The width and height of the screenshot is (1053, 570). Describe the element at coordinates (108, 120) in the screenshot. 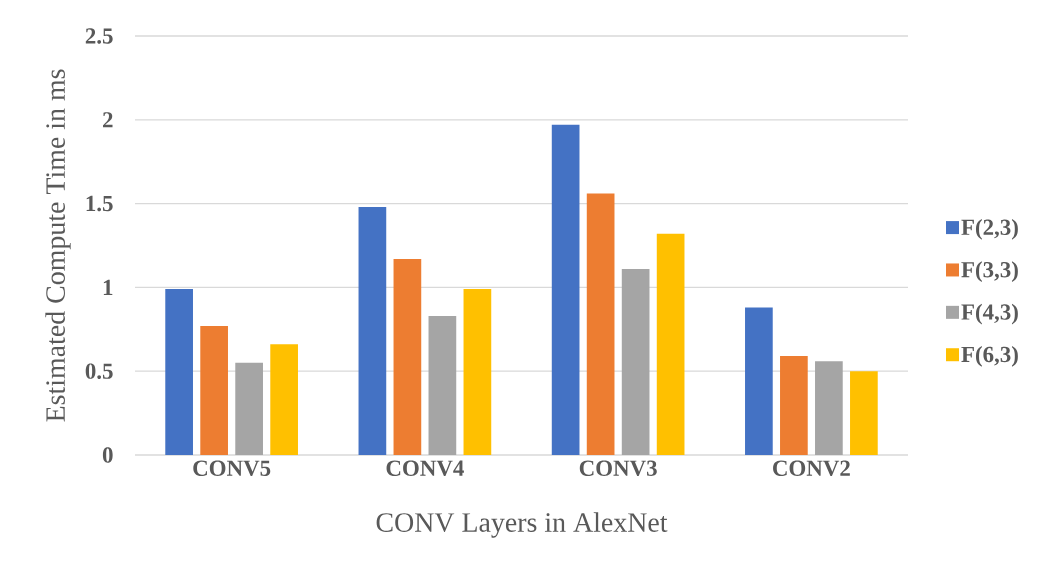

I see `y-tick-label: 2` at that location.